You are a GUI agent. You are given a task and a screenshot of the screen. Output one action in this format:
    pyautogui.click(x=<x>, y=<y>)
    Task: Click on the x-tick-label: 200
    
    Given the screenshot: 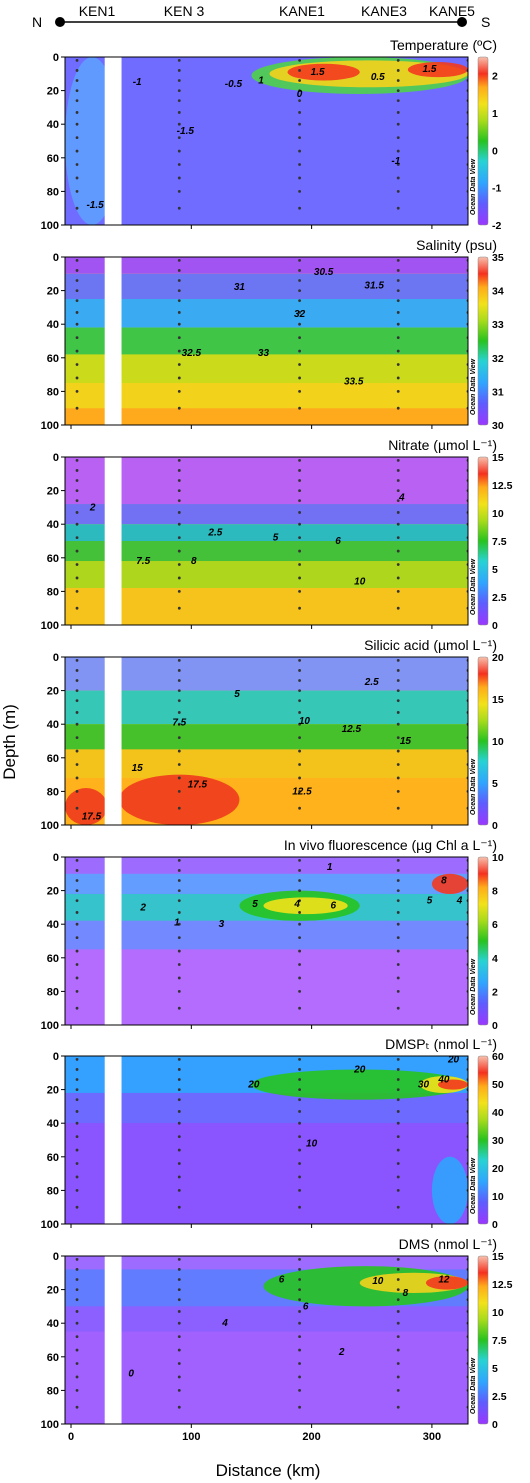 What is the action you would take?
    pyautogui.click(x=311, y=1437)
    